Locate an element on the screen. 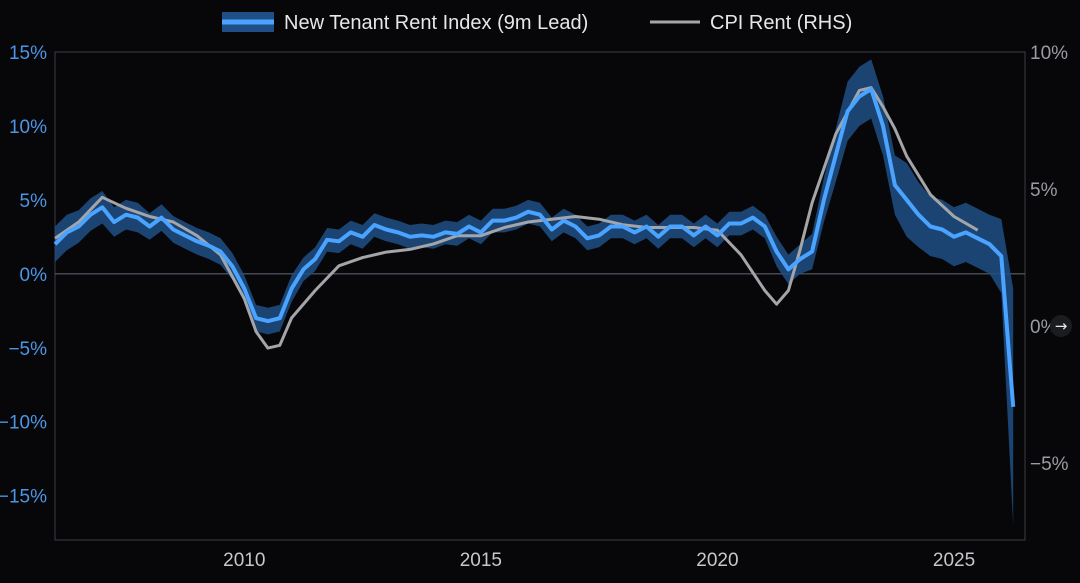 This screenshot has height=583, width=1080. arrow-right-icon: → is located at coordinates (1061, 326).